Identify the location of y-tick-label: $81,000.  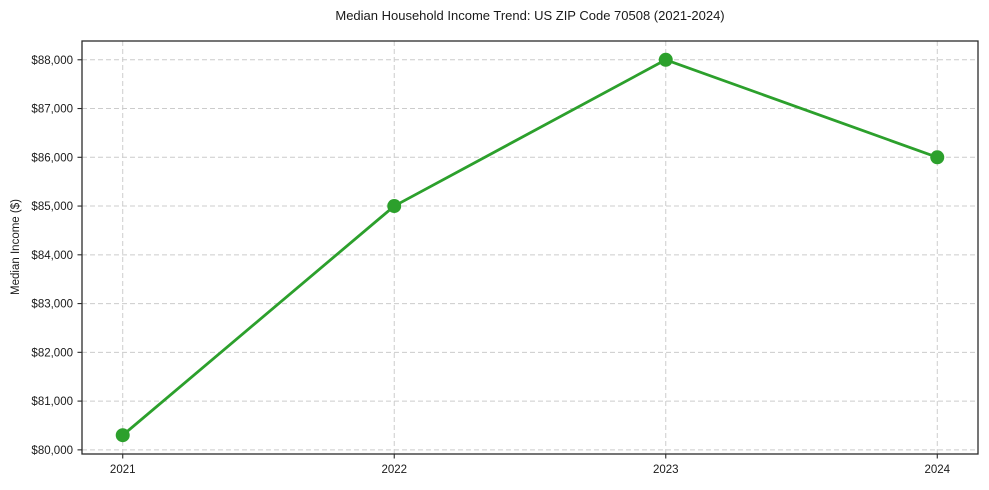
(52, 402).